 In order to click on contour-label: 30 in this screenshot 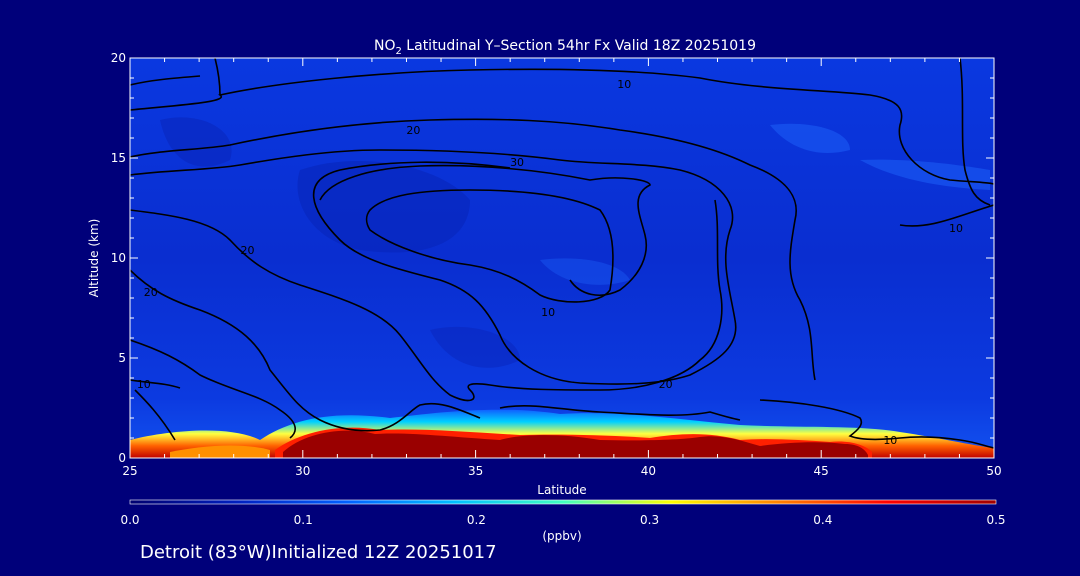, I will do `click(517, 162)`.